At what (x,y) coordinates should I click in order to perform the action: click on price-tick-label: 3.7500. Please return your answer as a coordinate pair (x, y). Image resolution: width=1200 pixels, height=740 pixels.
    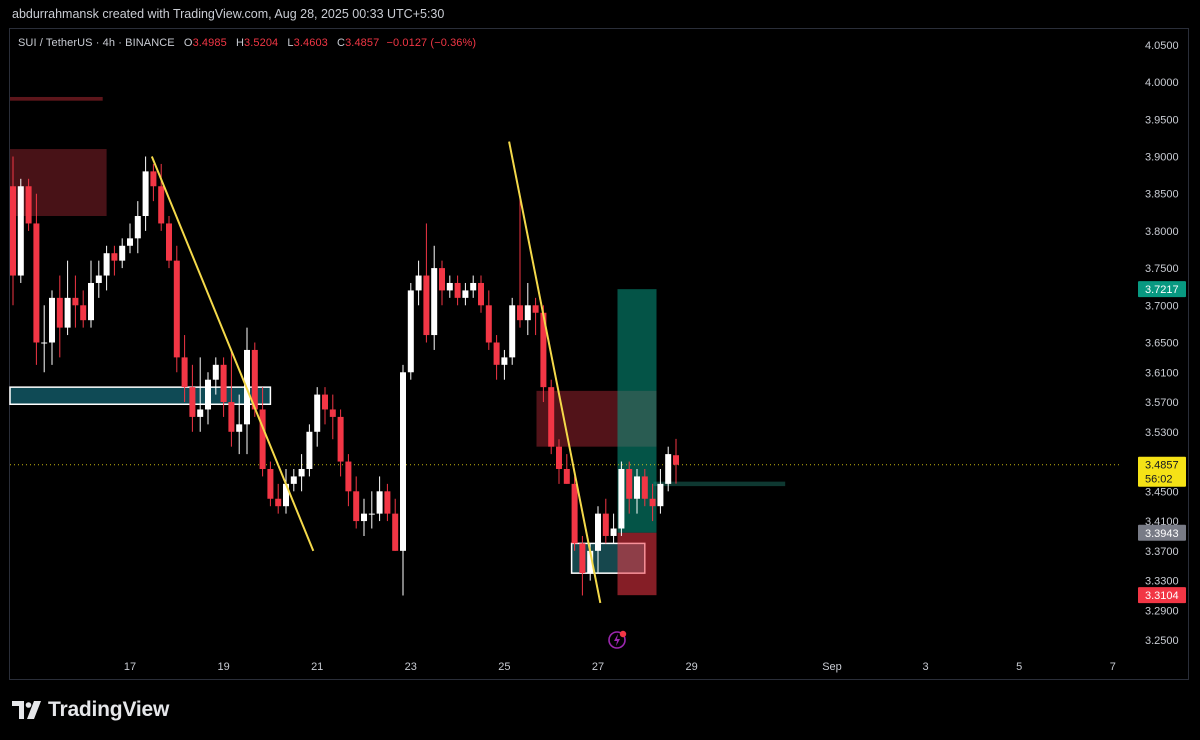
    Looking at the image, I should click on (1162, 269).